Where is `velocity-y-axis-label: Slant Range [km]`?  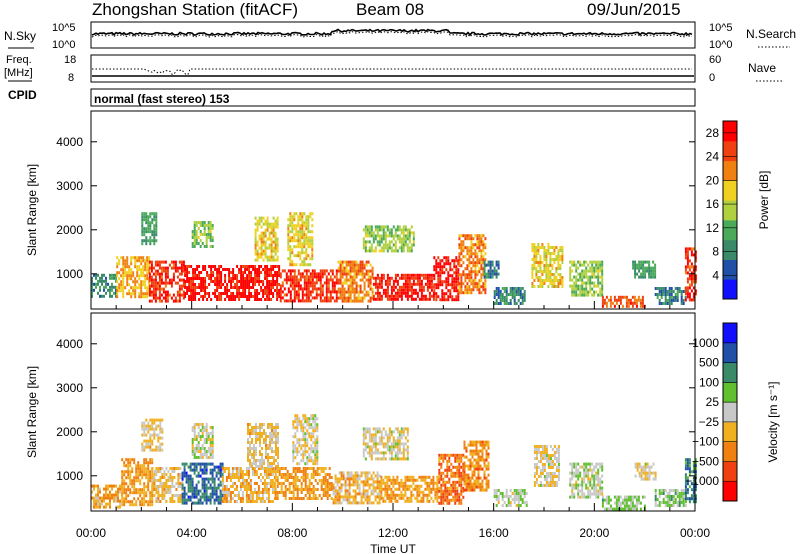
velocity-y-axis-label: Slant Range [km] is located at coordinates (32, 412).